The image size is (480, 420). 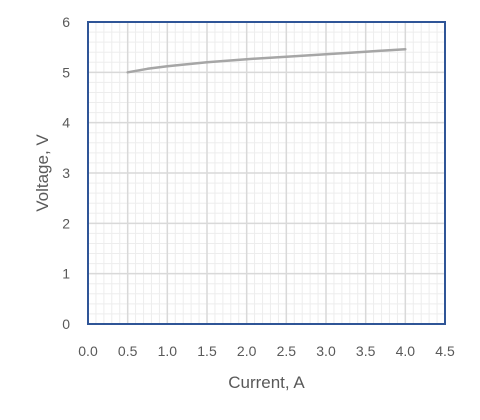 I want to click on x-axis-title: Current, A, so click(x=266, y=382).